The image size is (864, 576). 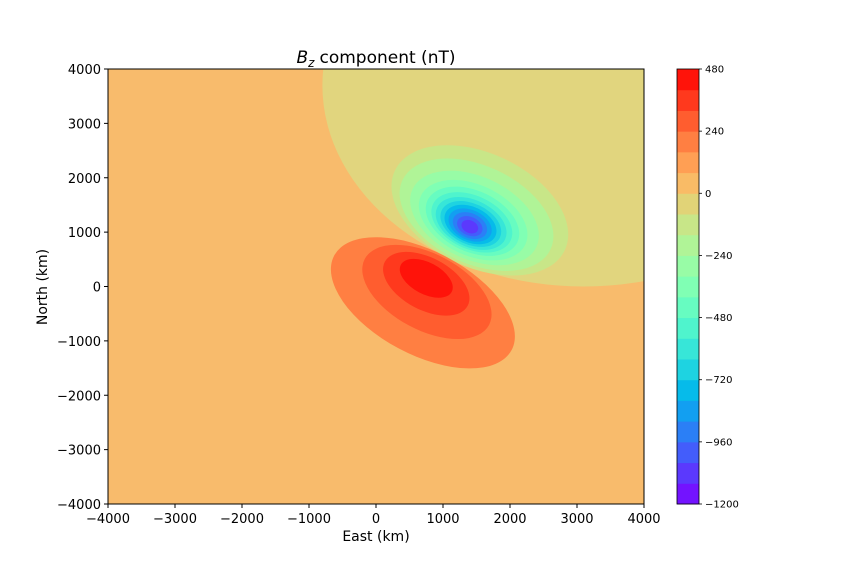 What do you see at coordinates (311, 63) in the screenshot?
I see `title-subscript: z` at bounding box center [311, 63].